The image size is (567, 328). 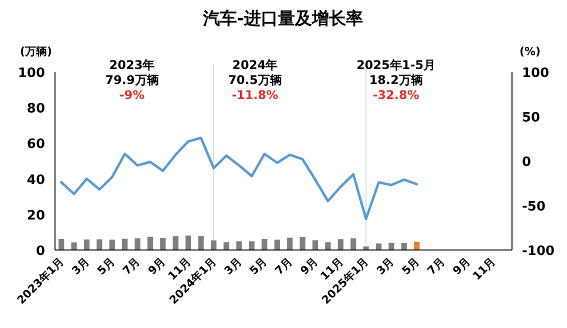 What do you see at coordinates (31, 73) in the screenshot?
I see `y-tick-label: 100` at bounding box center [31, 73].